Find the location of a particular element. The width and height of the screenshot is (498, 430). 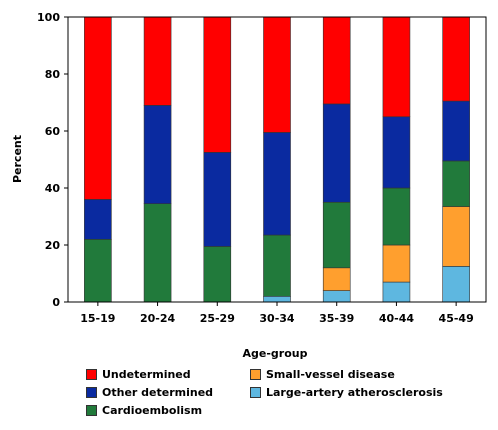

x-tick-label-15-19: 15-19 is located at coordinates (97, 318).